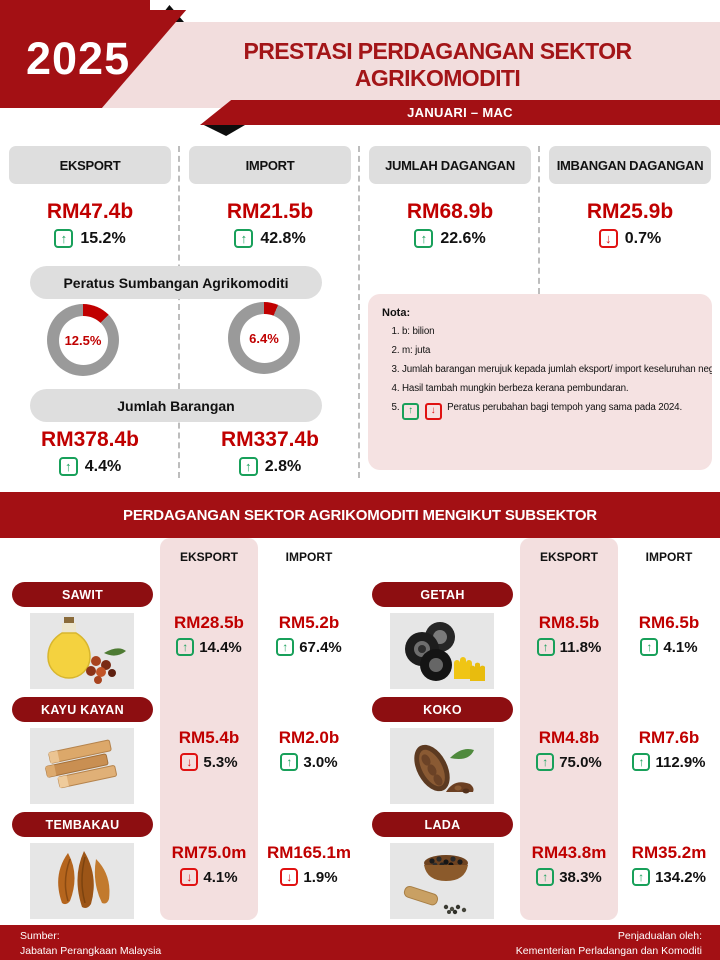  Describe the element at coordinates (442, 881) in the screenshot. I see `pepper-bowl-scoop-illustration` at that location.